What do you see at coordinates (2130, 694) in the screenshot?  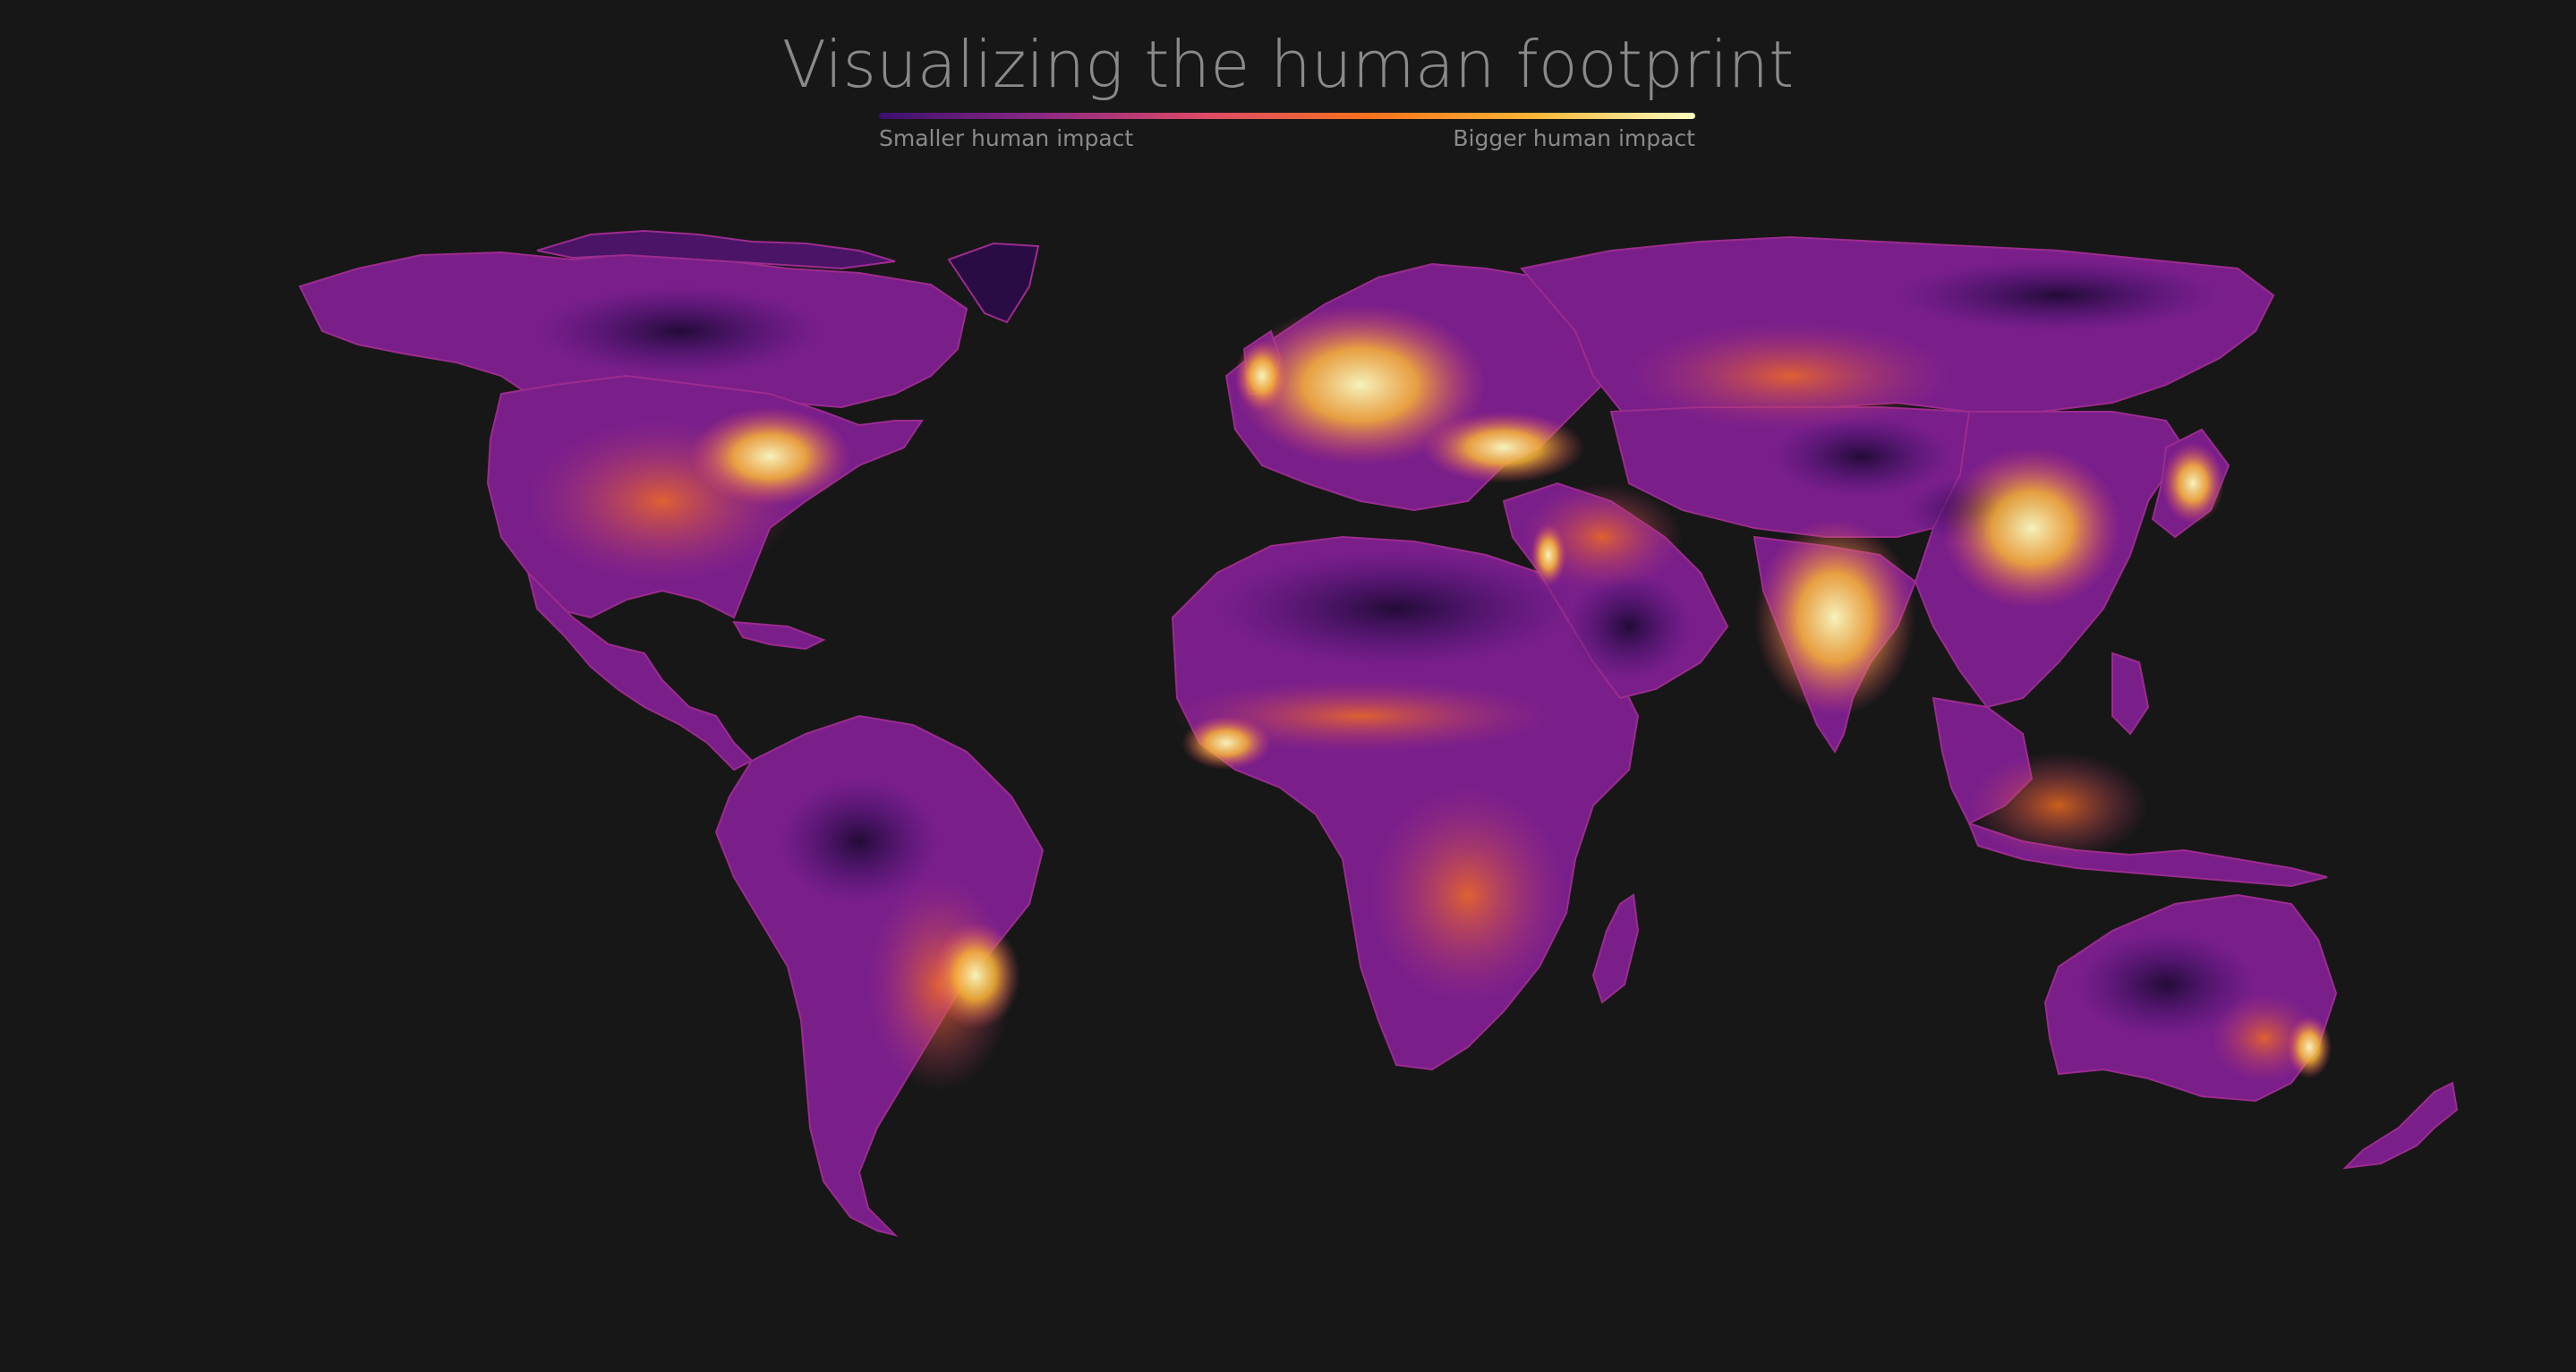 I see `land-philippines` at bounding box center [2130, 694].